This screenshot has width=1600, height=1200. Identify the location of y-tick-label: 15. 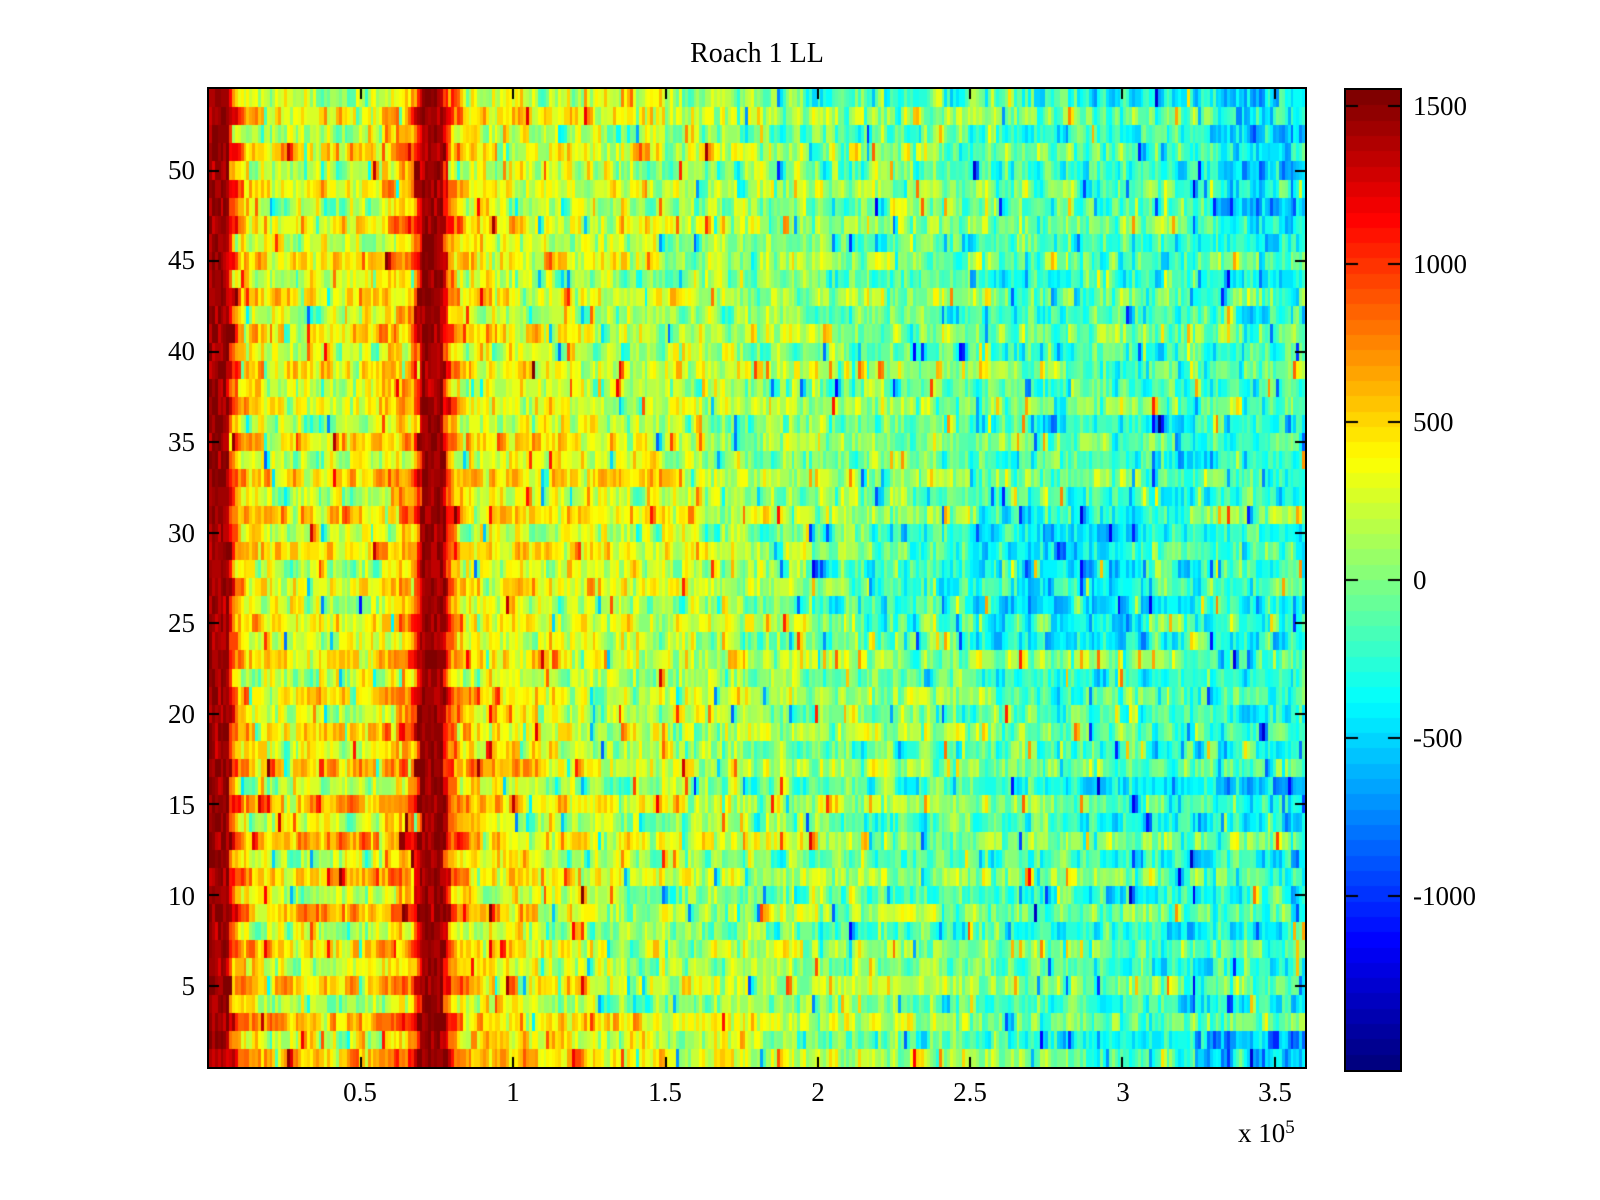
(181, 805).